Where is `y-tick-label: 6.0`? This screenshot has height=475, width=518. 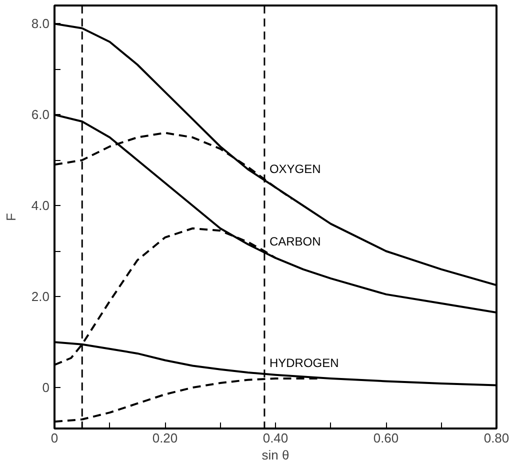
y-tick-label: 6.0 is located at coordinates (40, 114).